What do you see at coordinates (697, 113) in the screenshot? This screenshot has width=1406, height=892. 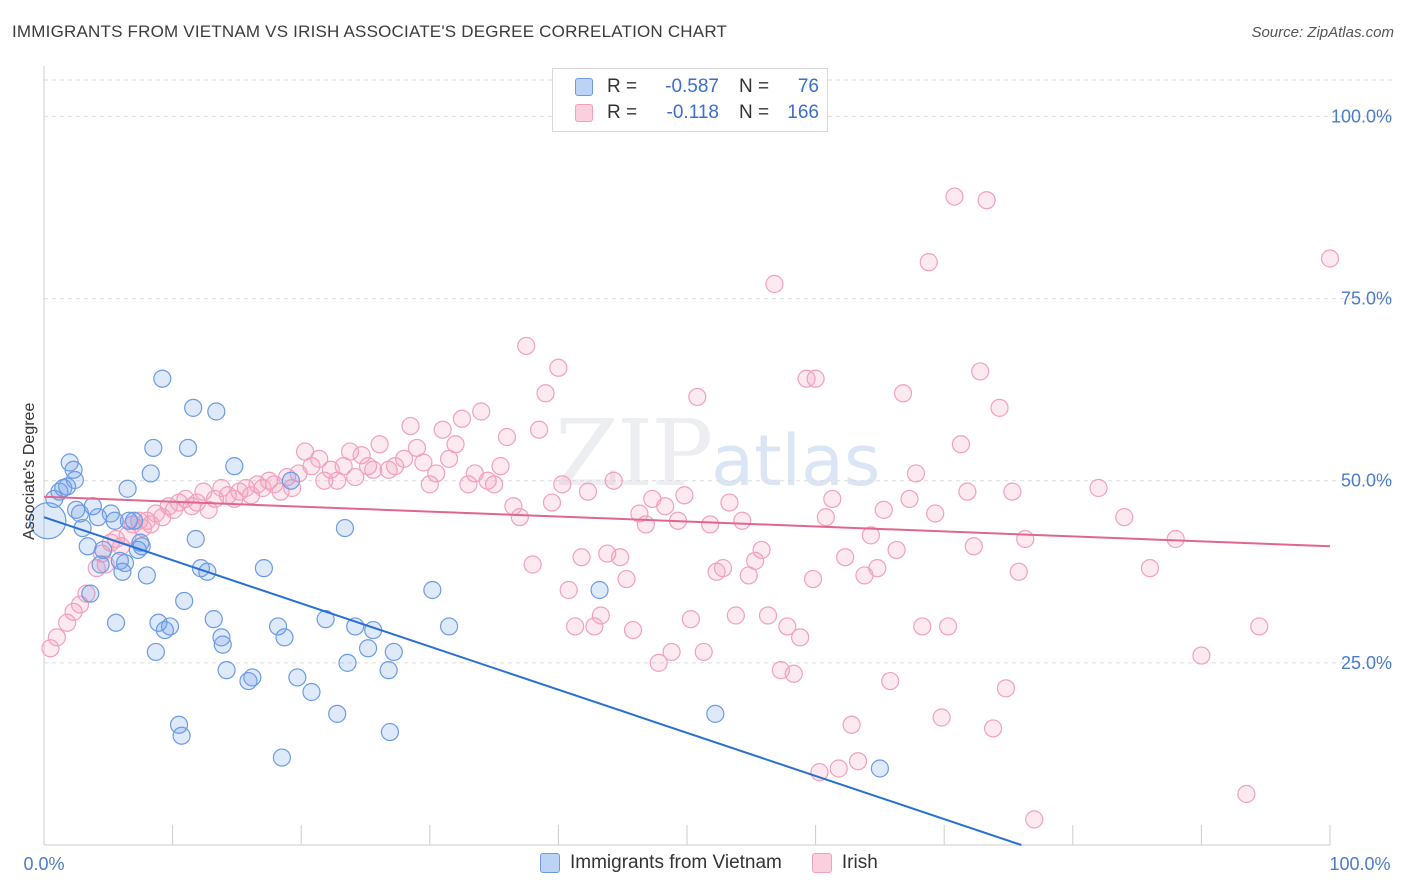 I see `legend-row-irish: R = -0.118 N = 166` at bounding box center [697, 113].